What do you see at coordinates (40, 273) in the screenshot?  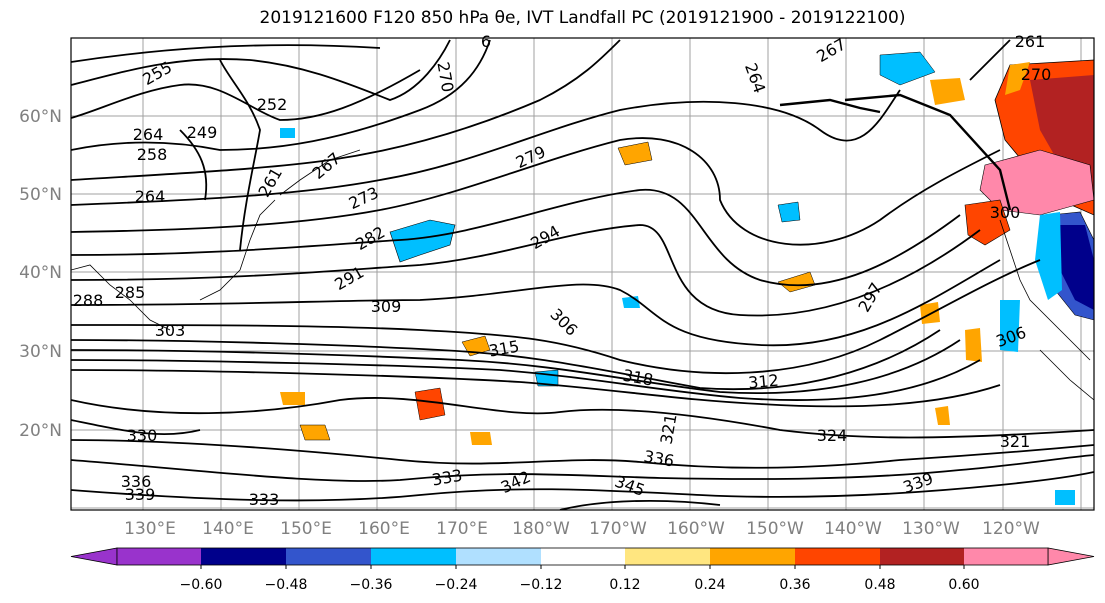 I see `latitude-label: 40°N` at bounding box center [40, 273].